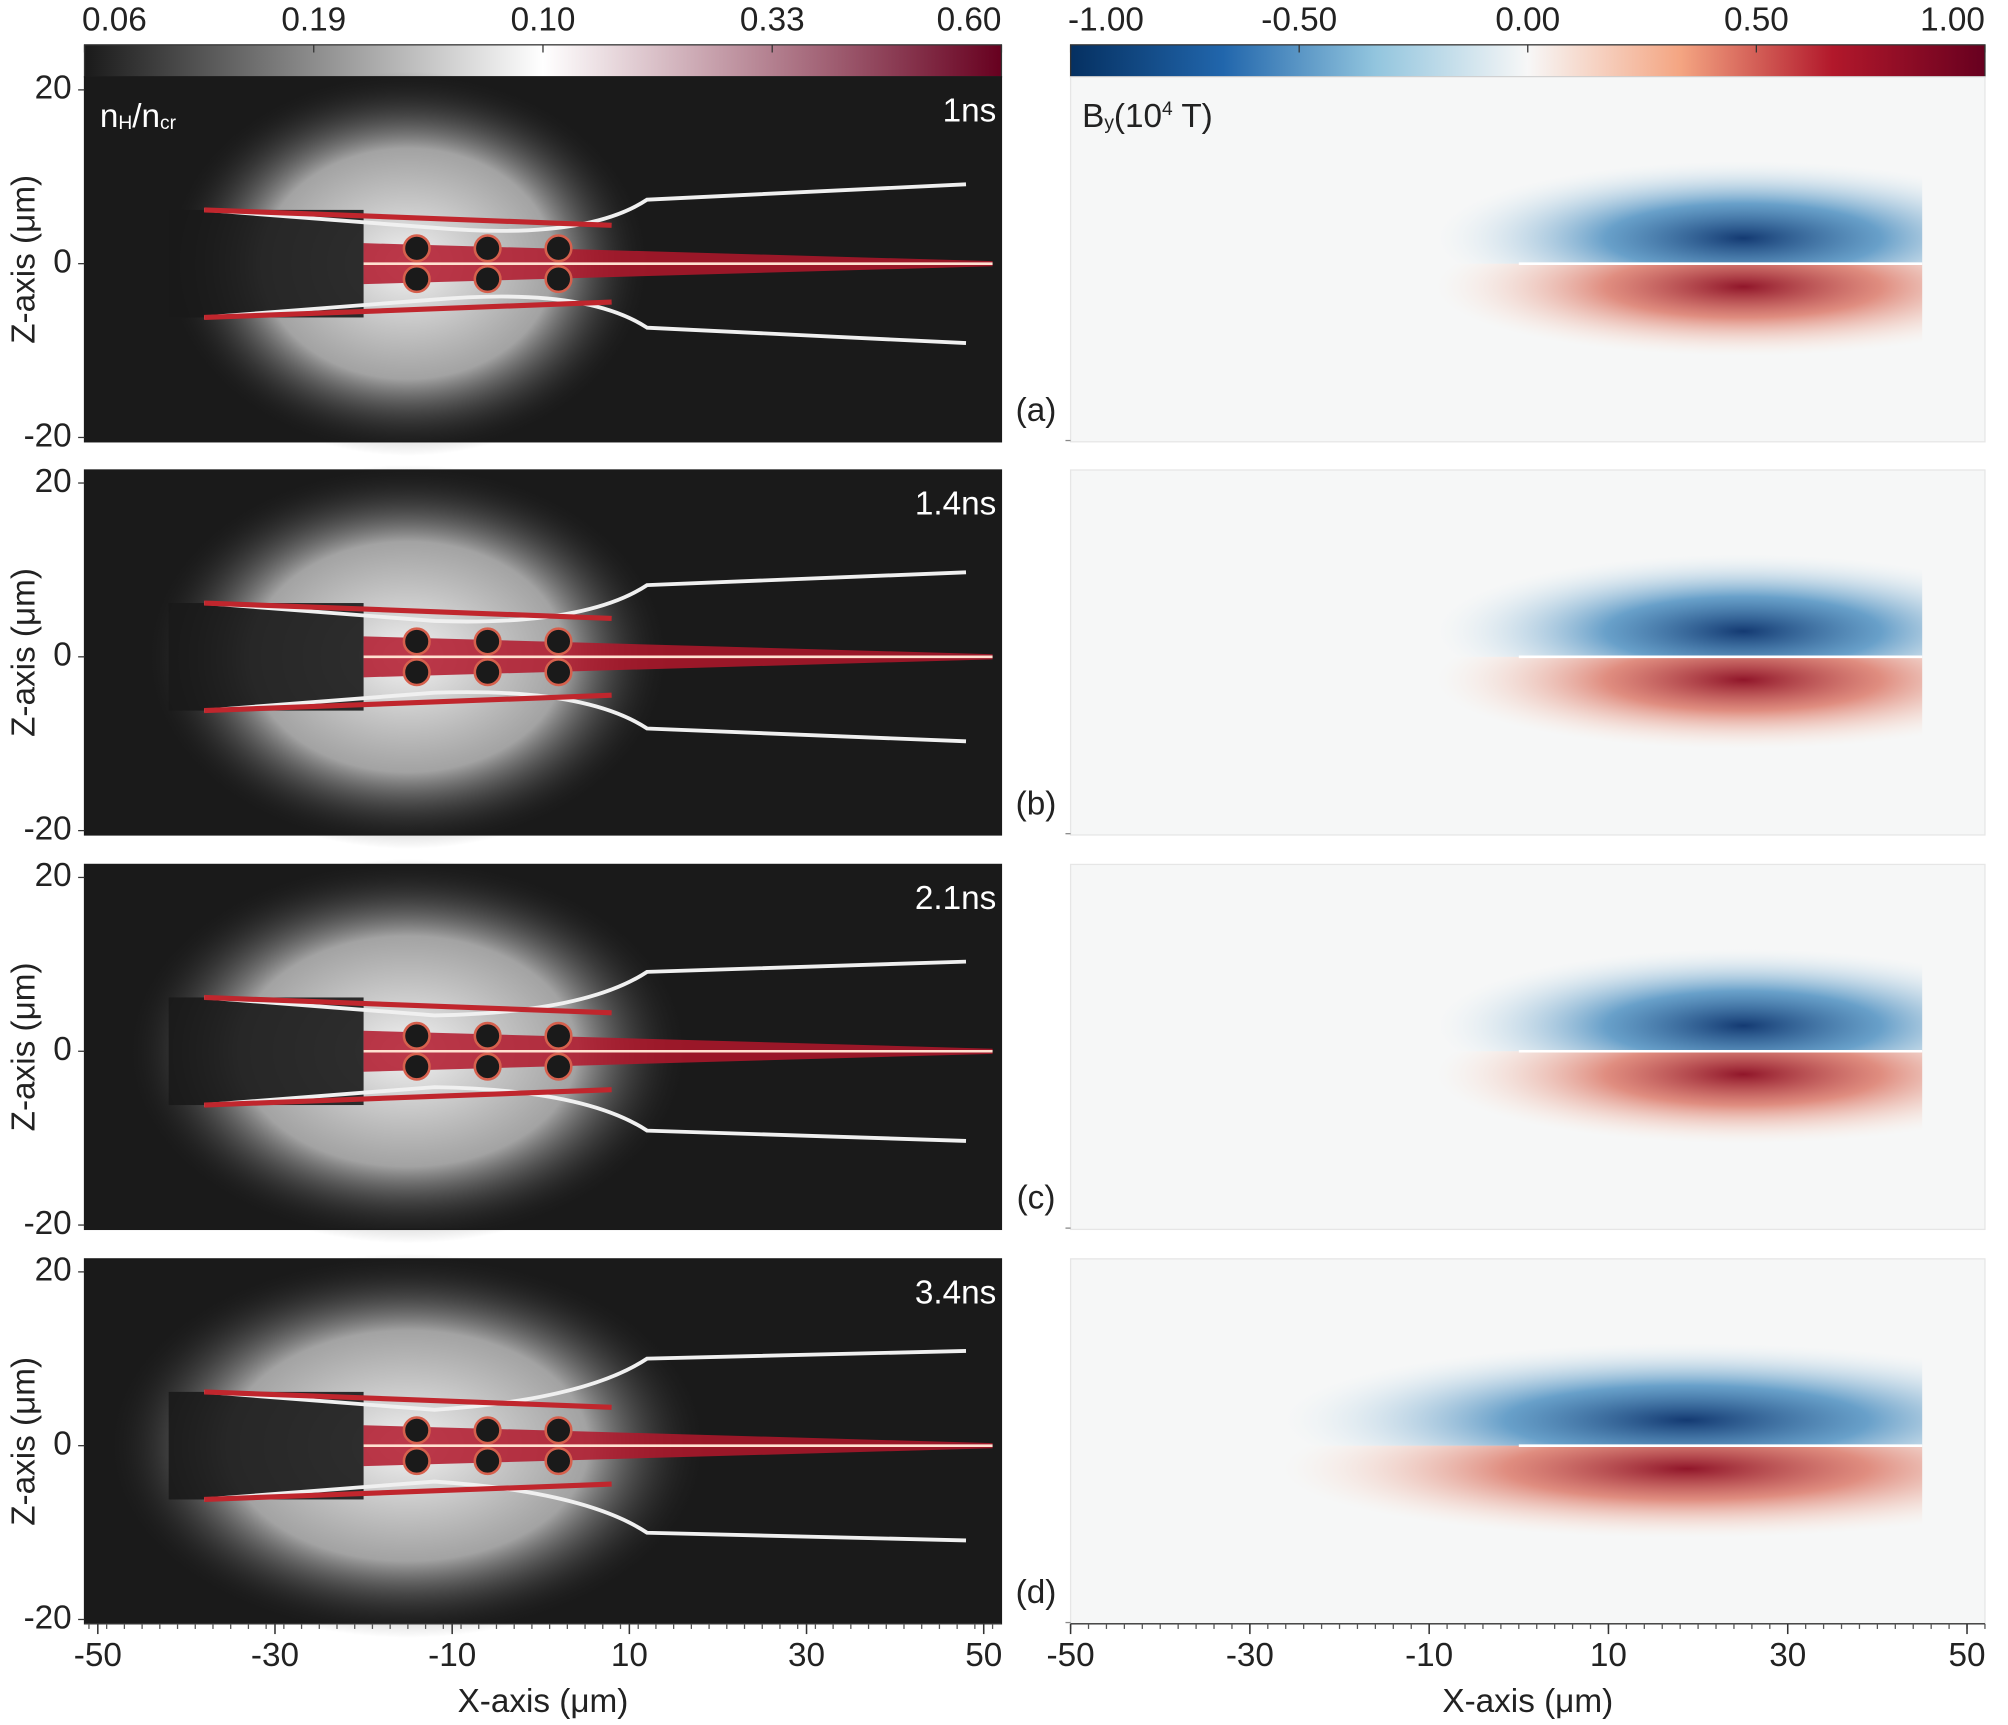  I want to click on colorbar-tick-label: -0.50, so click(1299, 20).